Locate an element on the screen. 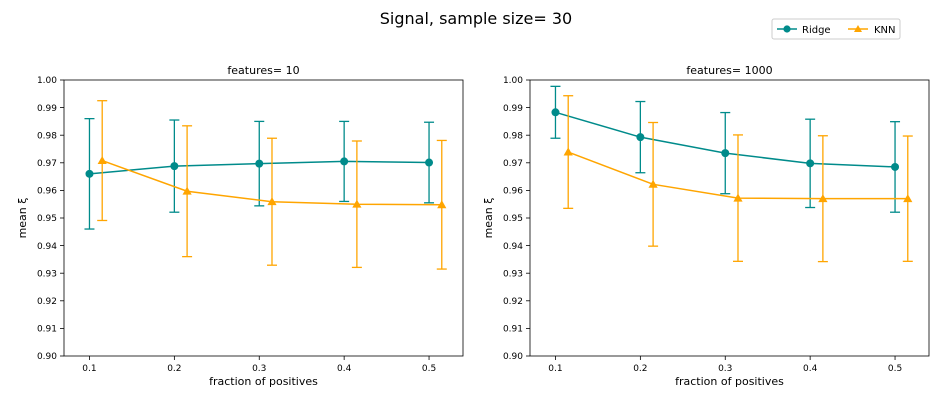 This screenshot has height=408, width=952. figure-title: Signal, sample size= 30 is located at coordinates (476, 18).